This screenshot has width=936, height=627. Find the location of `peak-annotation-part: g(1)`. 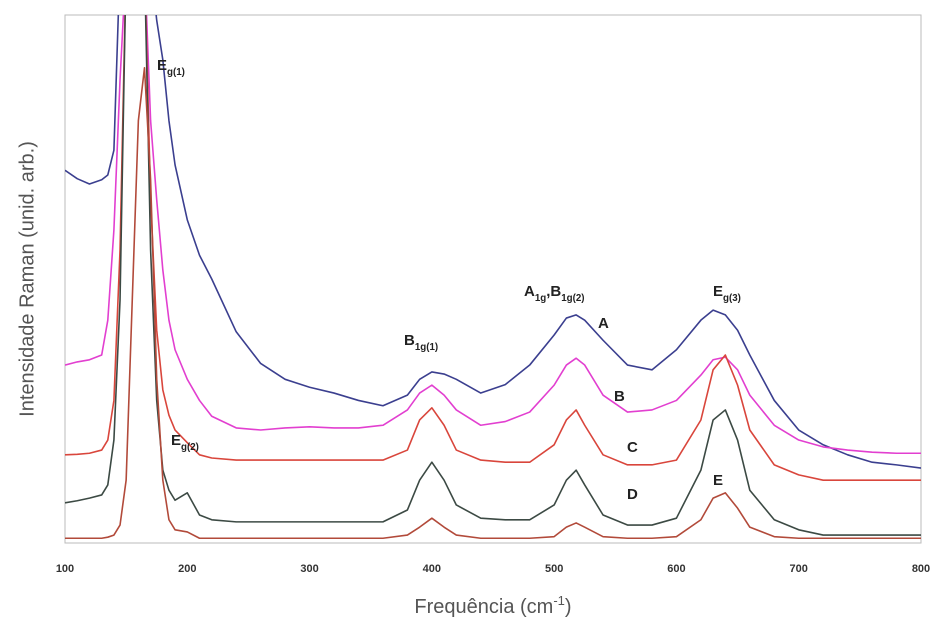

peak-annotation-part: g(1) is located at coordinates (176, 72).